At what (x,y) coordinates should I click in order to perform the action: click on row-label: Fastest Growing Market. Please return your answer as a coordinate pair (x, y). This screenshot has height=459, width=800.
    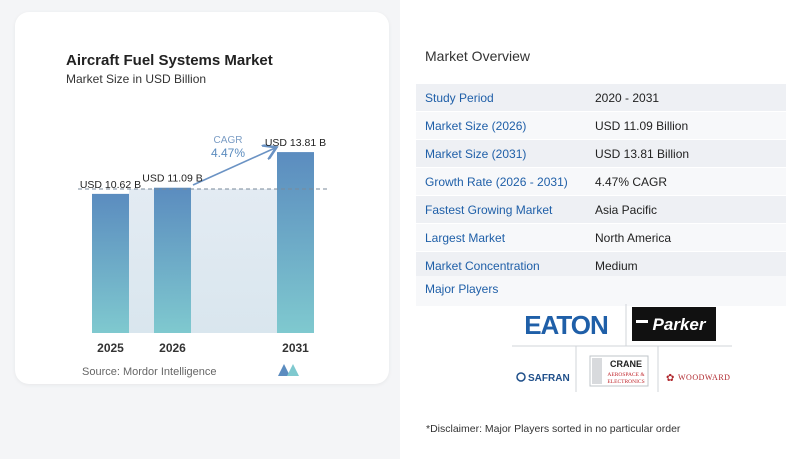
    Looking at the image, I should click on (489, 209).